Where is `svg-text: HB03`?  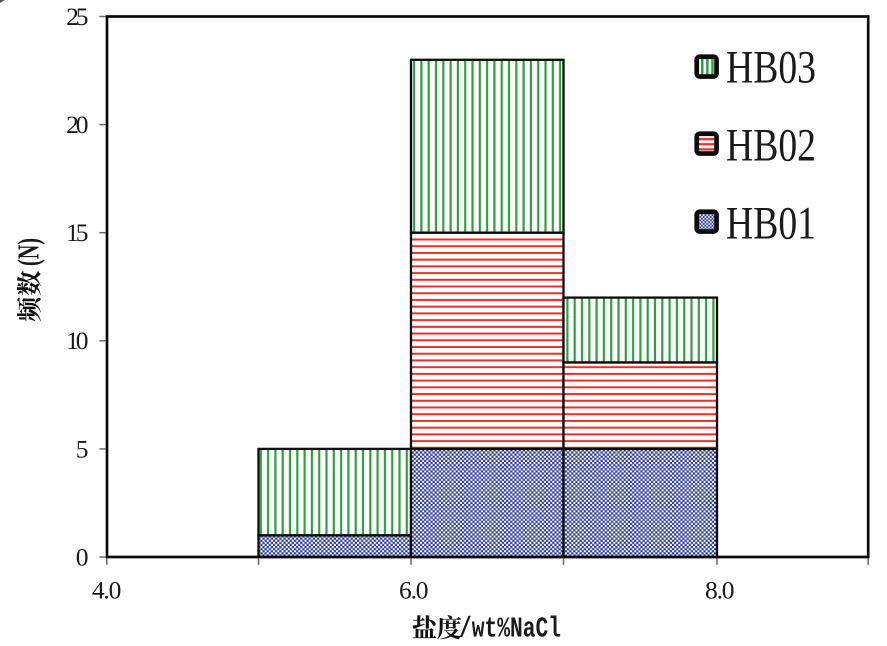 svg-text: HB03 is located at coordinates (771, 68).